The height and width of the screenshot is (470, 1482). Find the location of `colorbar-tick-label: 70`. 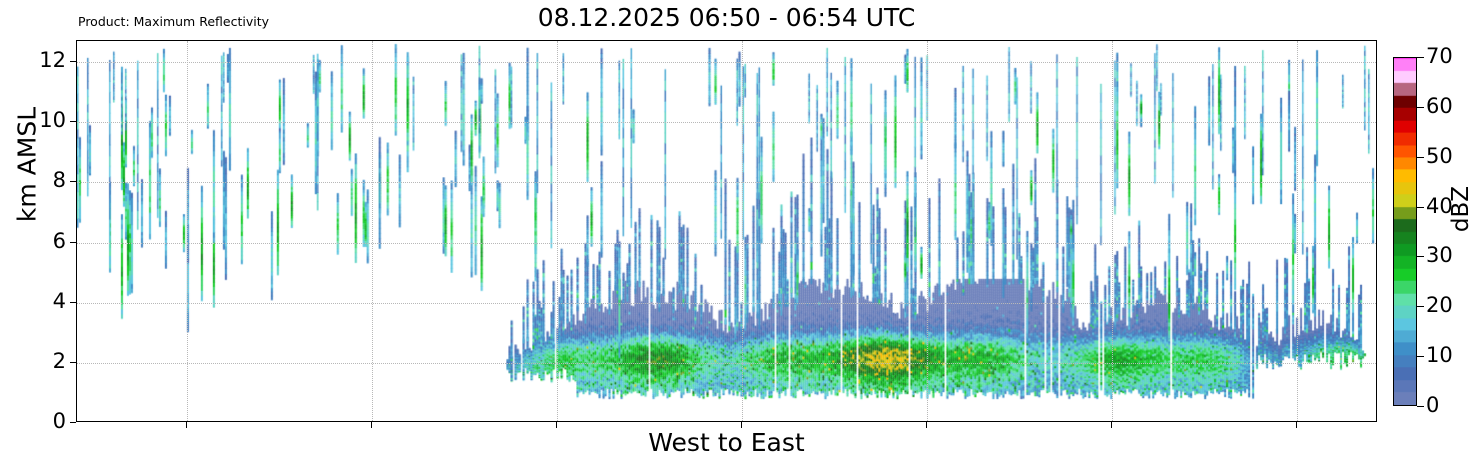

colorbar-tick-label: 70 is located at coordinates (1439, 56).